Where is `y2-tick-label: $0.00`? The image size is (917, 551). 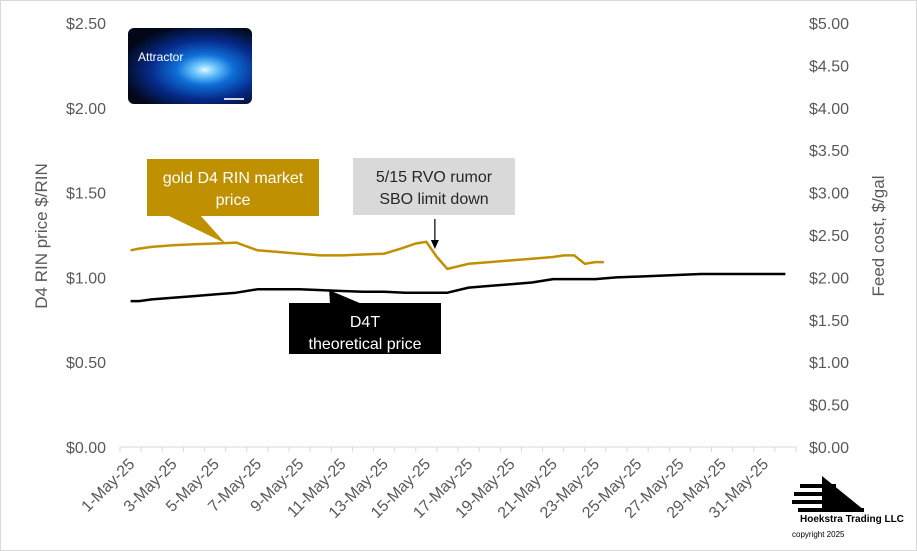 y2-tick-label: $0.00 is located at coordinates (829, 448).